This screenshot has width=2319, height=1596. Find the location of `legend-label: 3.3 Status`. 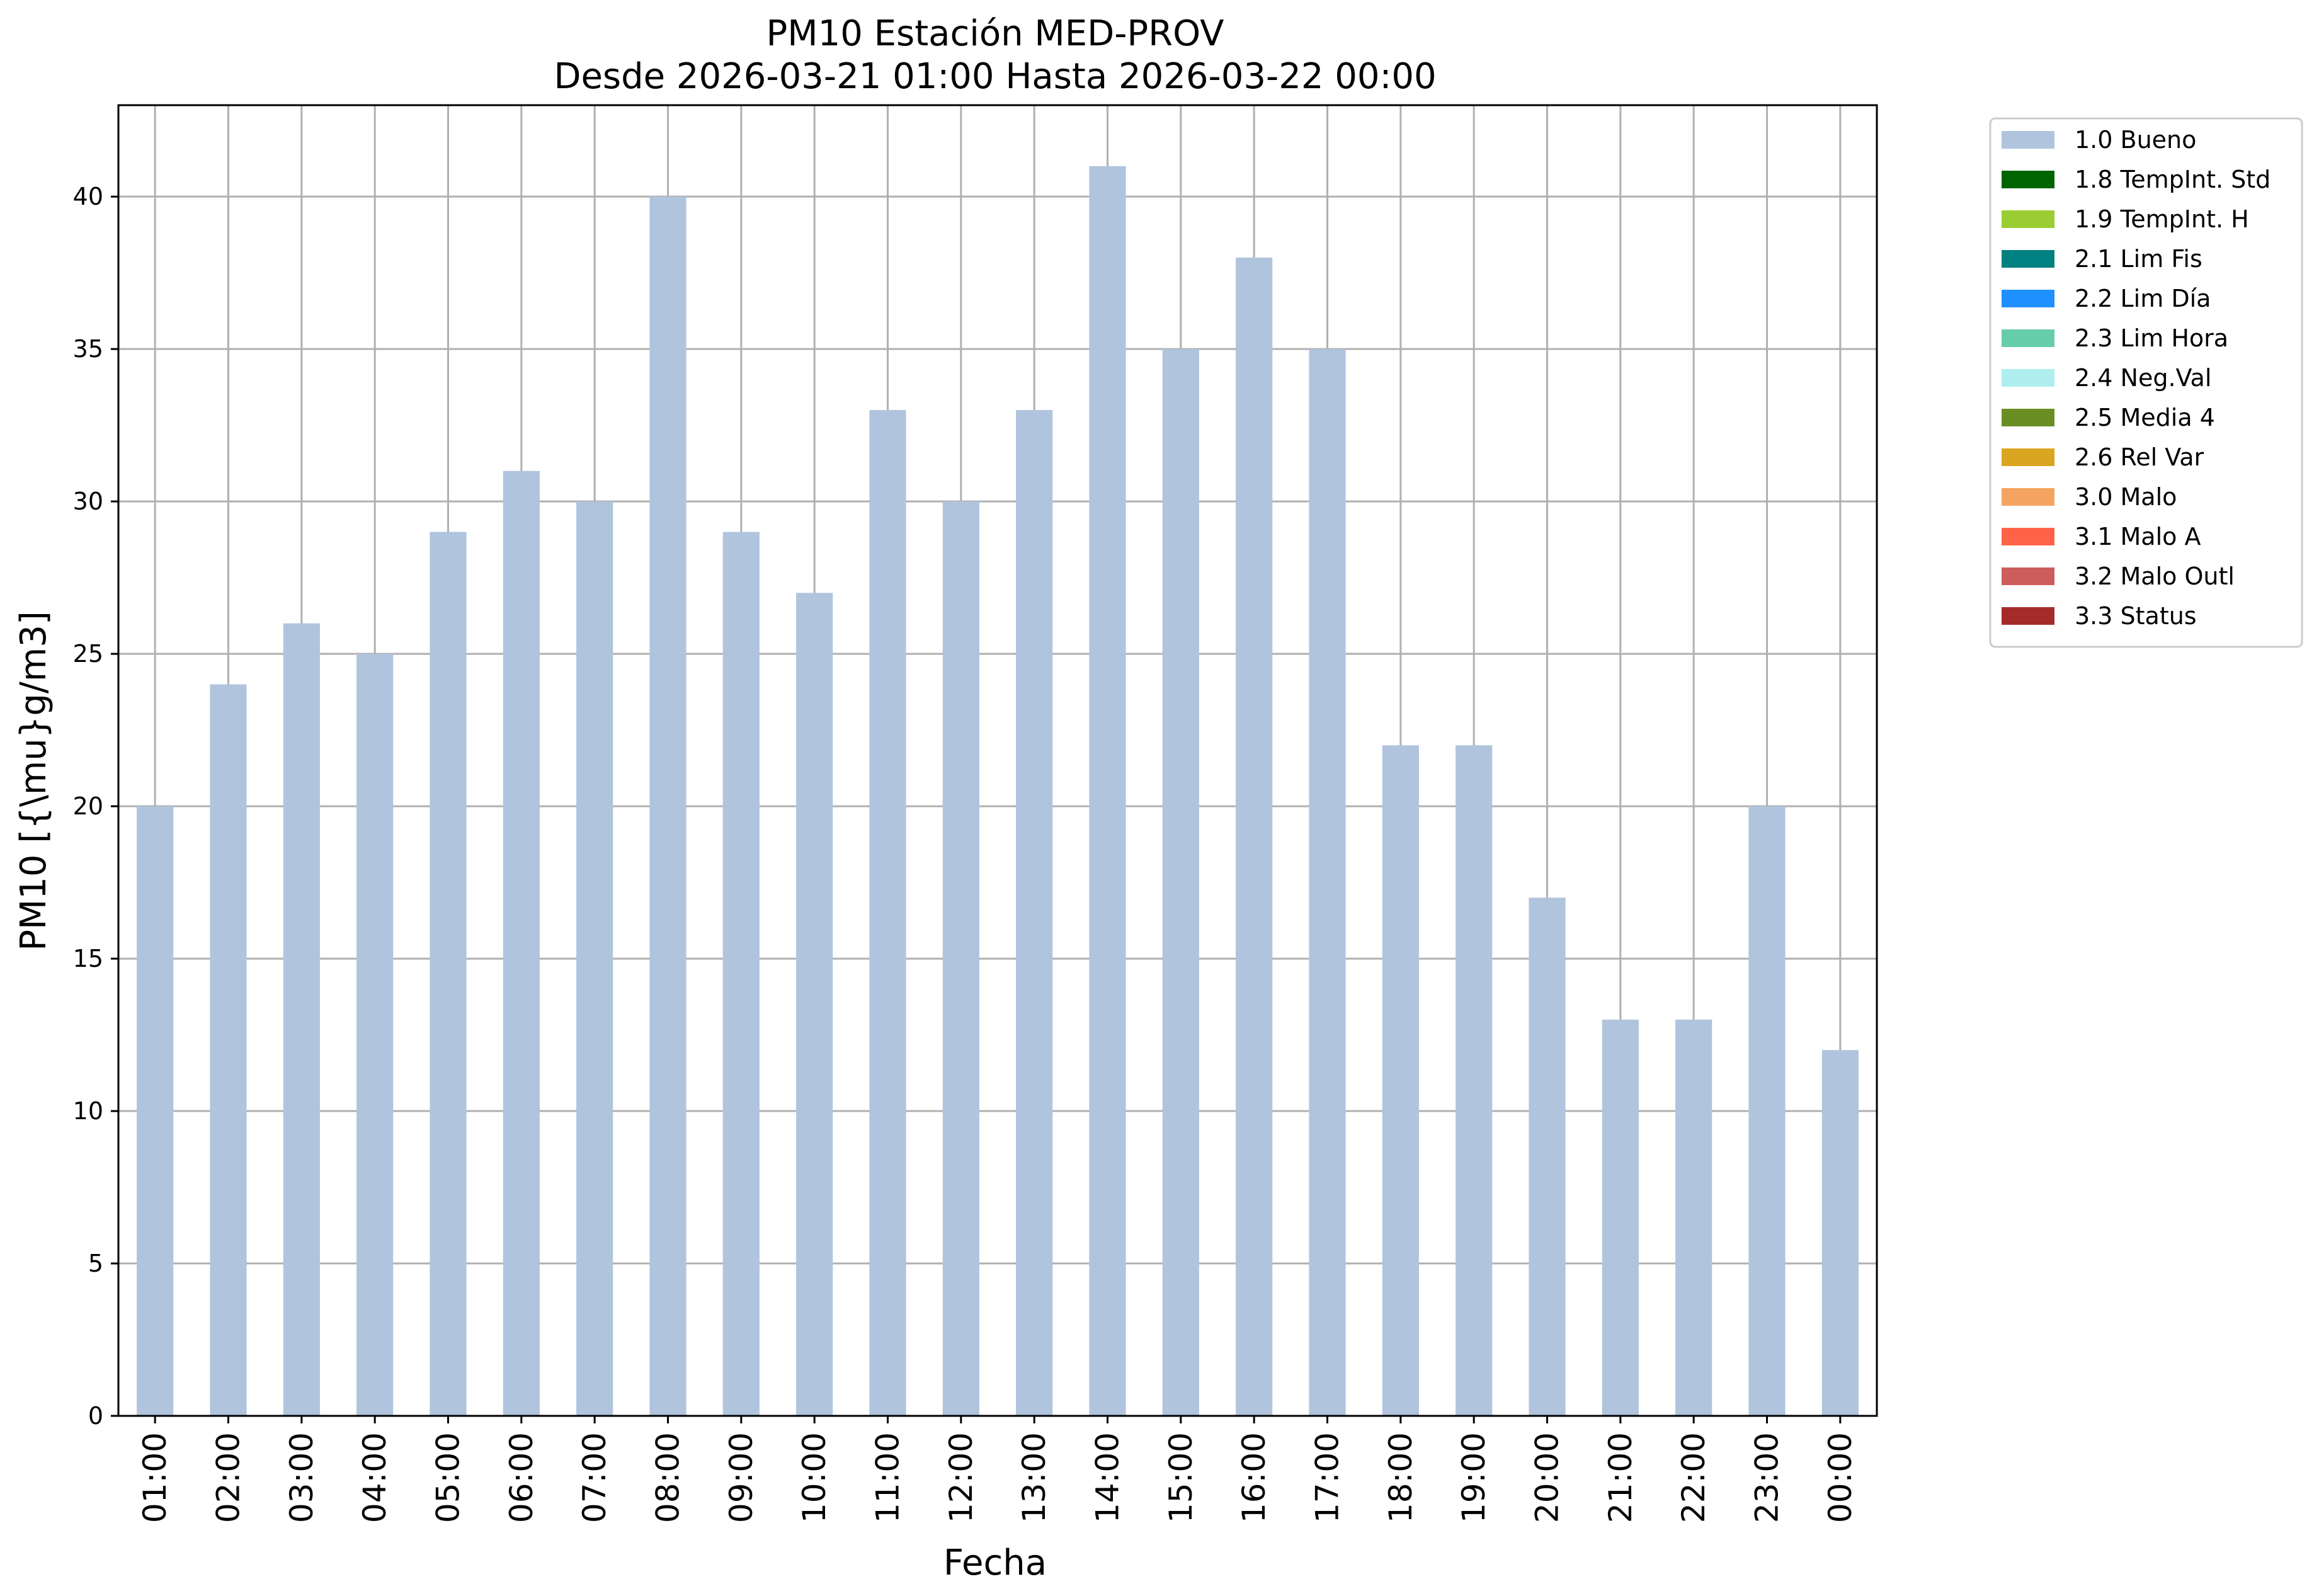

legend-label: 3.3 Status is located at coordinates (2136, 616).